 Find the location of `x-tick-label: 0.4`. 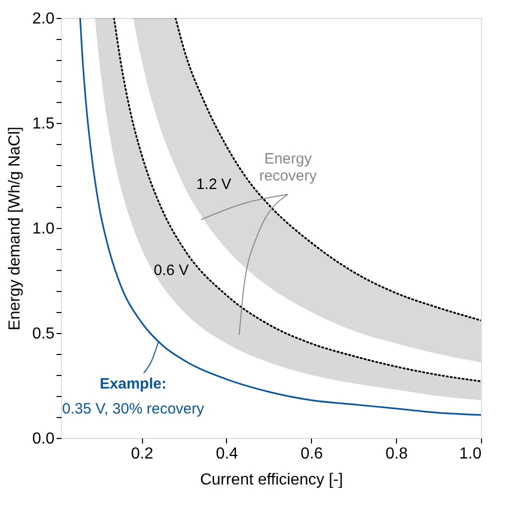

x-tick-label: 0.4 is located at coordinates (227, 454).